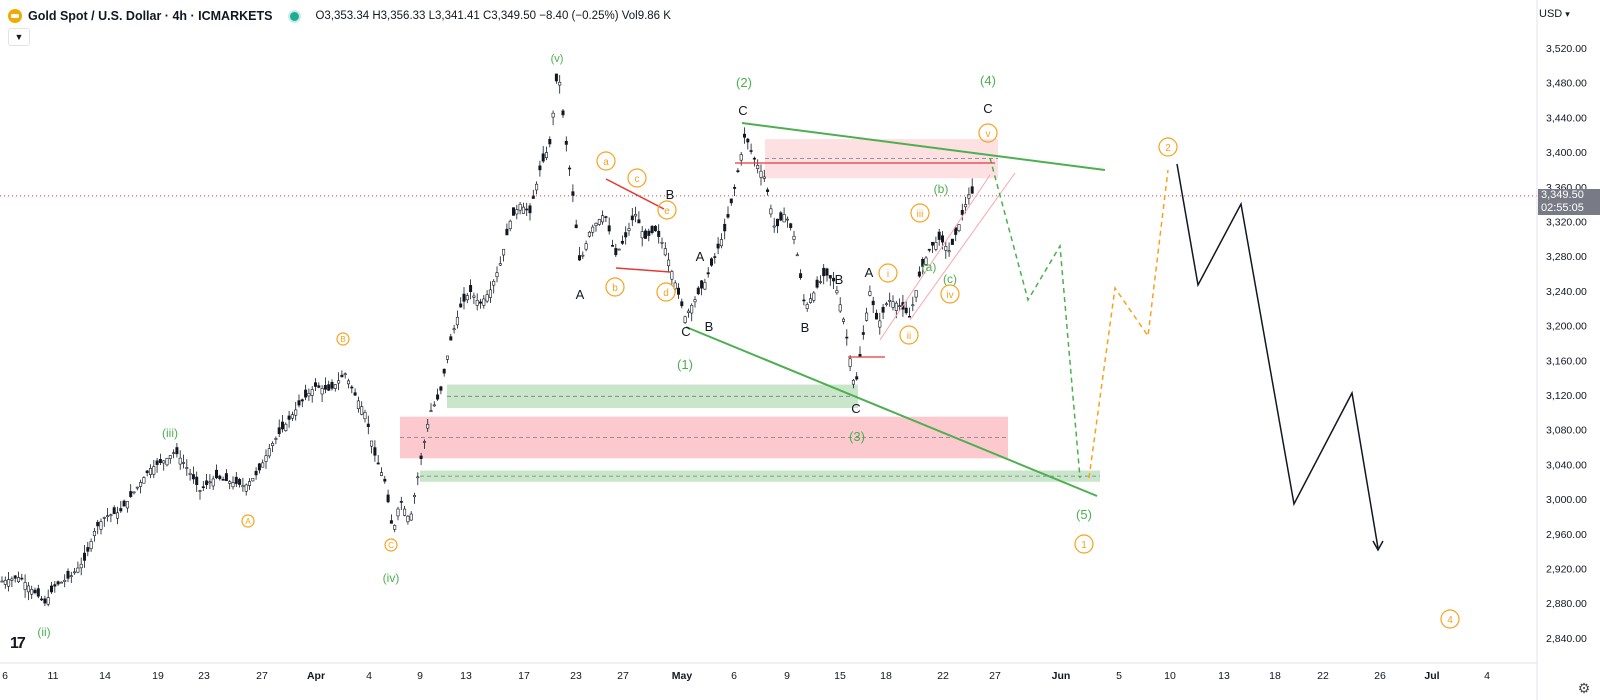 This screenshot has height=700, width=1600. Describe the element at coordinates (170, 433) in the screenshot. I see `wave-label: (iii)` at that location.